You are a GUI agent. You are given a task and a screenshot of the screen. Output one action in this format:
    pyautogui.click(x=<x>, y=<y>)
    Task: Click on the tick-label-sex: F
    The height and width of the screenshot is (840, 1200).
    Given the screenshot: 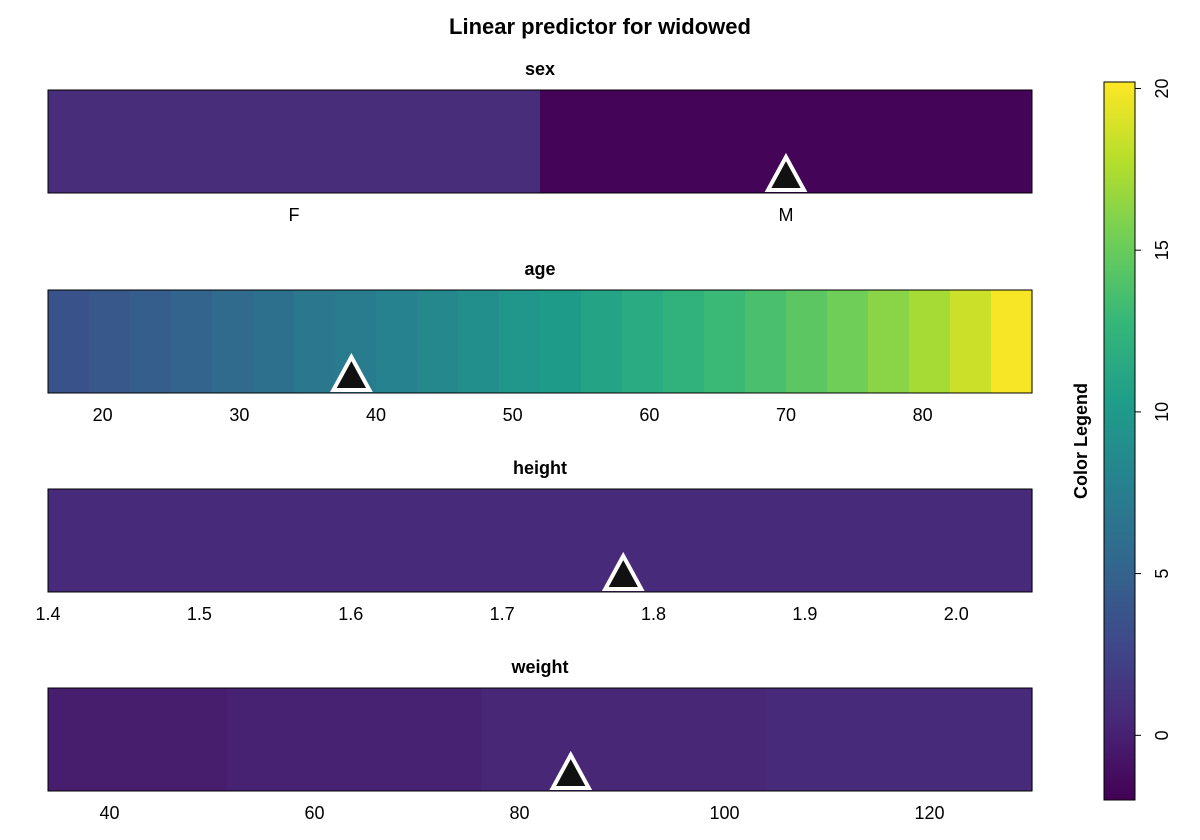 What is the action you would take?
    pyautogui.click(x=294, y=215)
    